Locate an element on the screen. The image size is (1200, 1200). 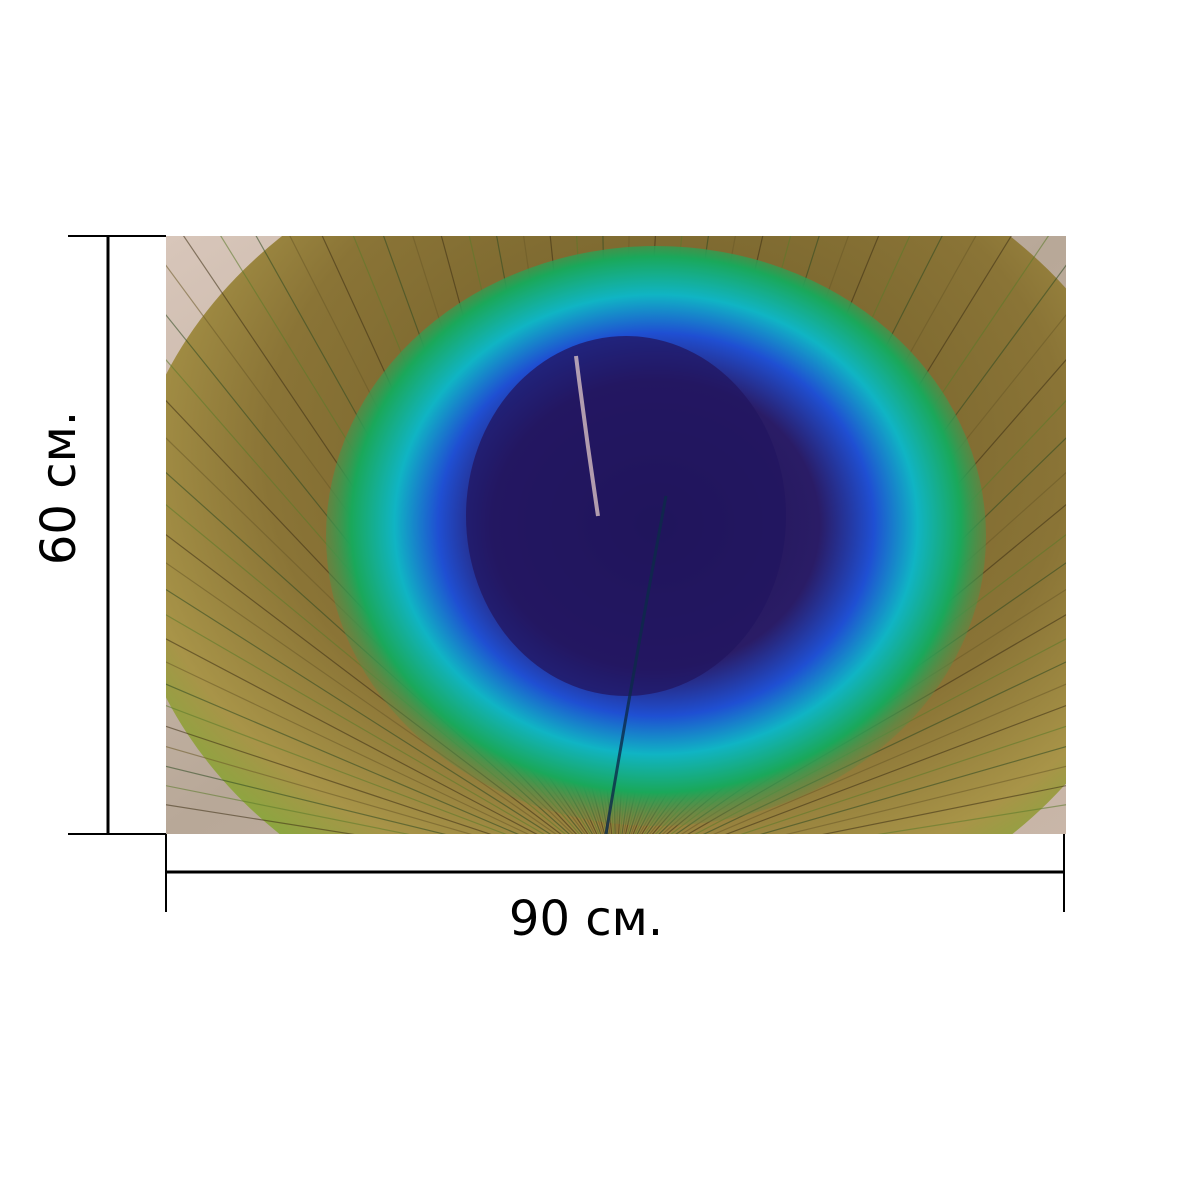
height-label: 60 см. is located at coordinates (59, 488).